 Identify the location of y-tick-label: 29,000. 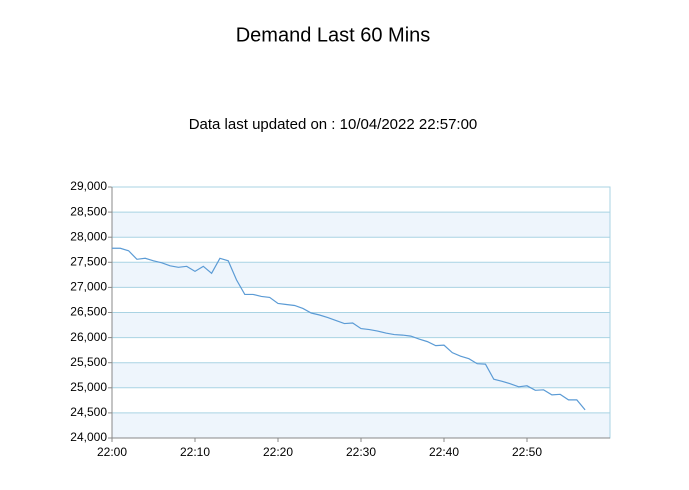
(88, 186).